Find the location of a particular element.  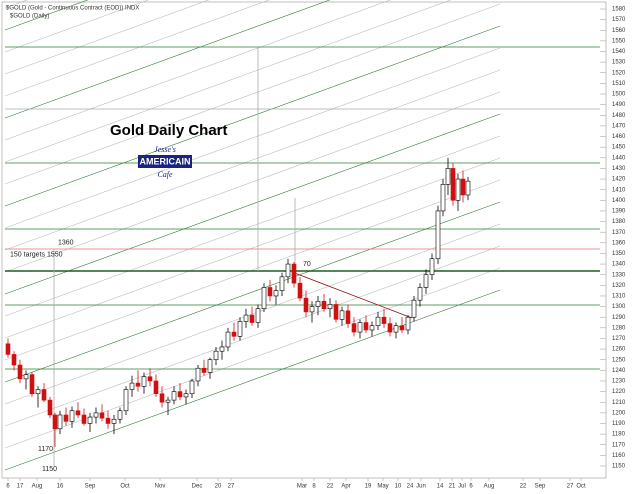

y-tick-label: 1300 is located at coordinates (619, 307).